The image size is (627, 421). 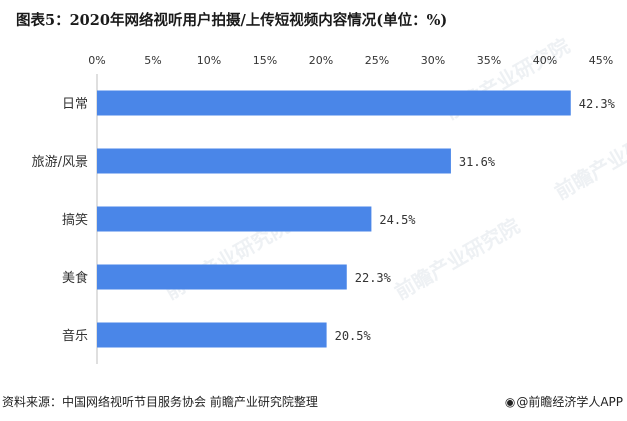 I want to click on x-tick-label: 0%, so click(x=96, y=60).